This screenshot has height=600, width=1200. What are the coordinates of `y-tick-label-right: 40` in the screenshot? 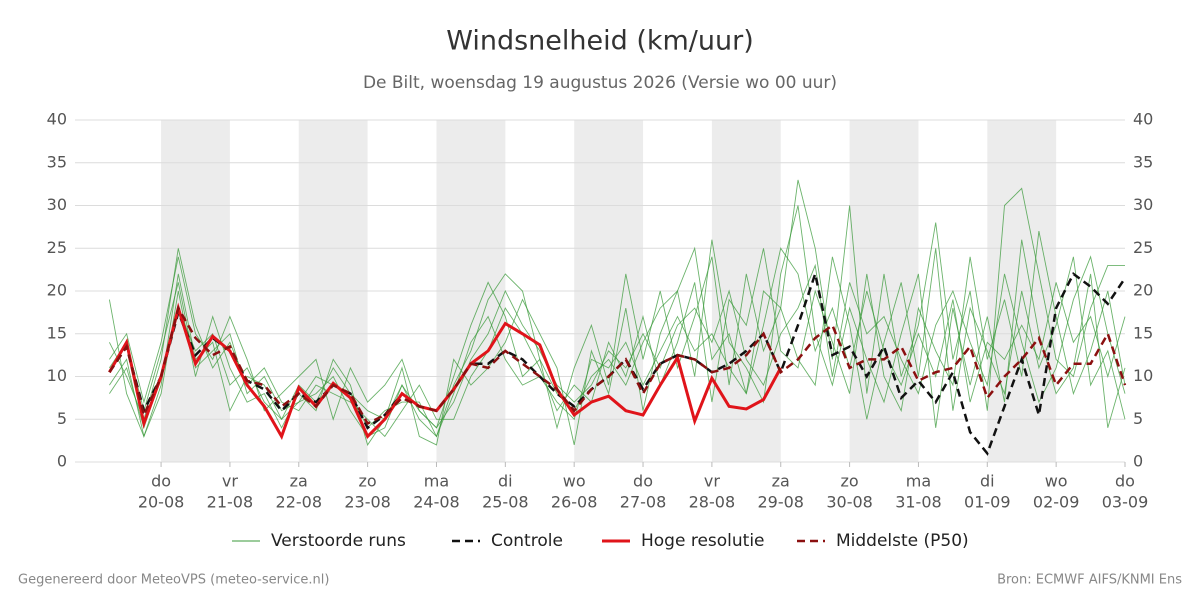 It's located at (1143, 119).